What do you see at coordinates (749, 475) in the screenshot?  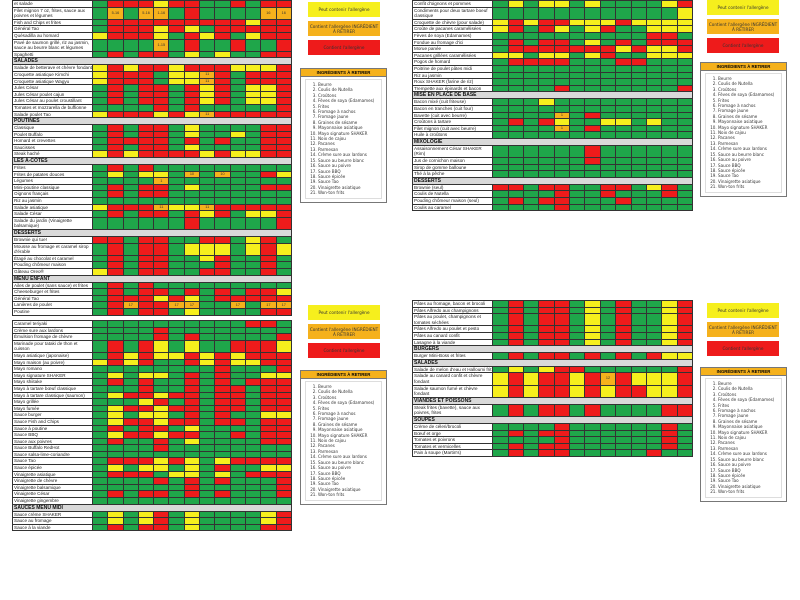 I see `ingredient-item: Sauce épicée` at bounding box center [749, 475].